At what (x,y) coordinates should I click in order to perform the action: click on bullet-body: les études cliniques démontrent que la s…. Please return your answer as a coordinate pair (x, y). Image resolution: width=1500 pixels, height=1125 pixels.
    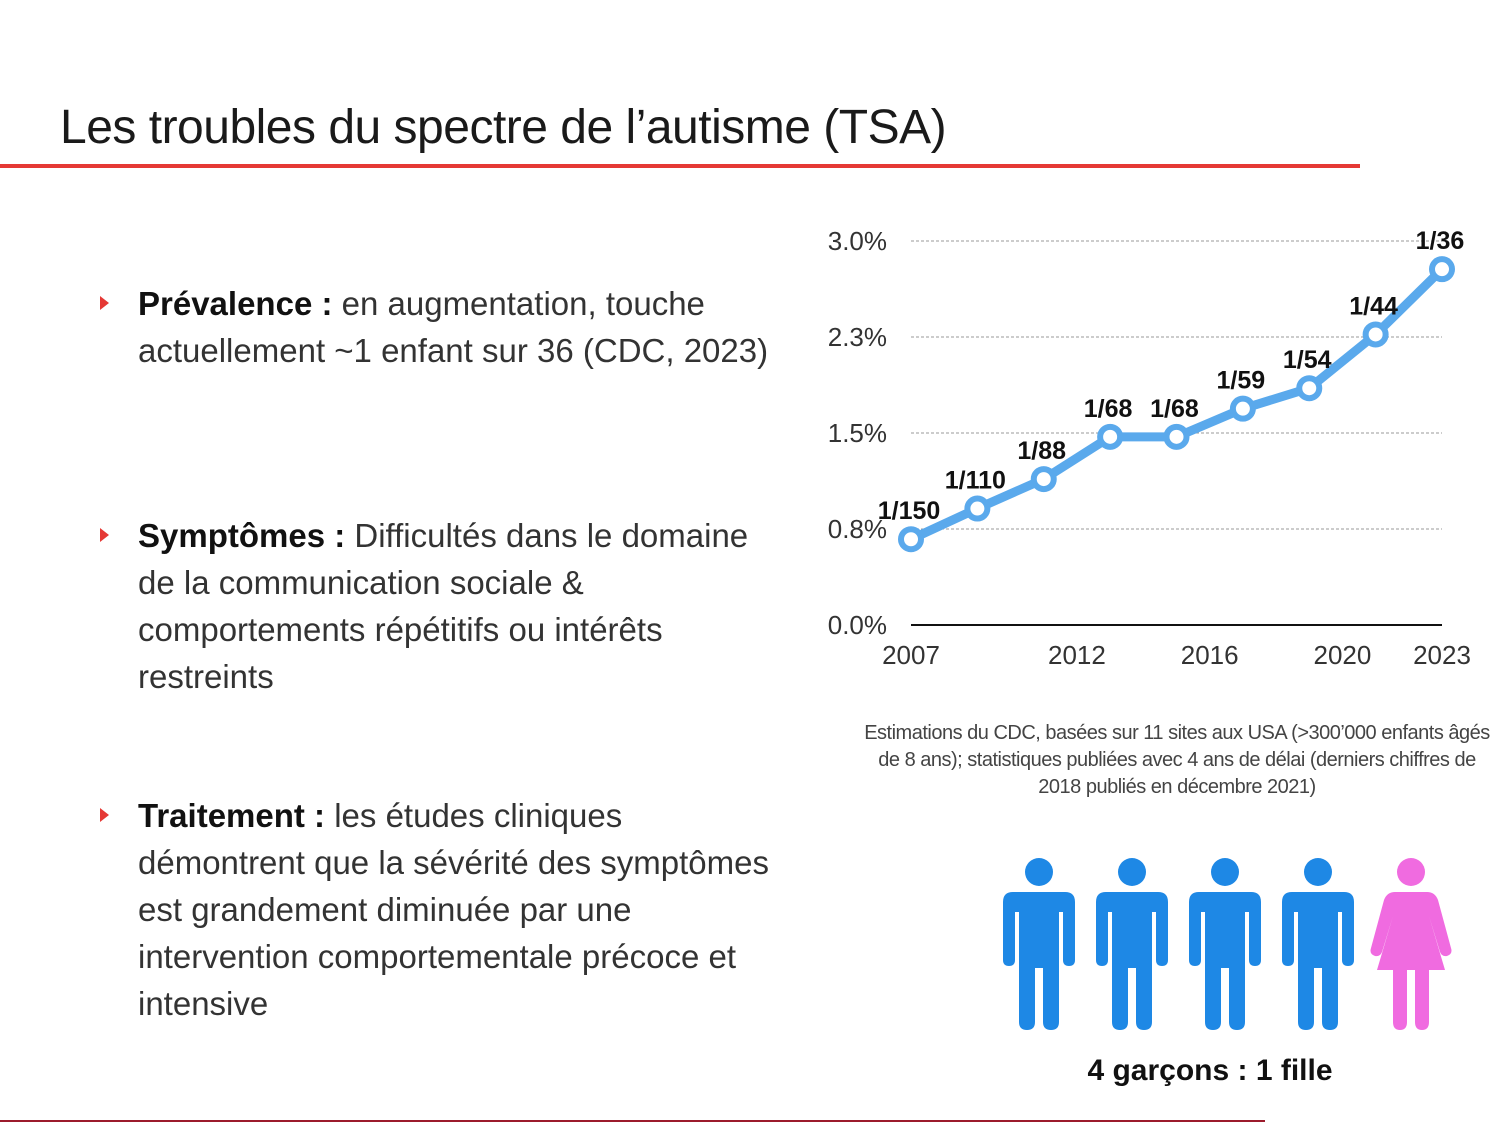
    Looking at the image, I should click on (453, 909).